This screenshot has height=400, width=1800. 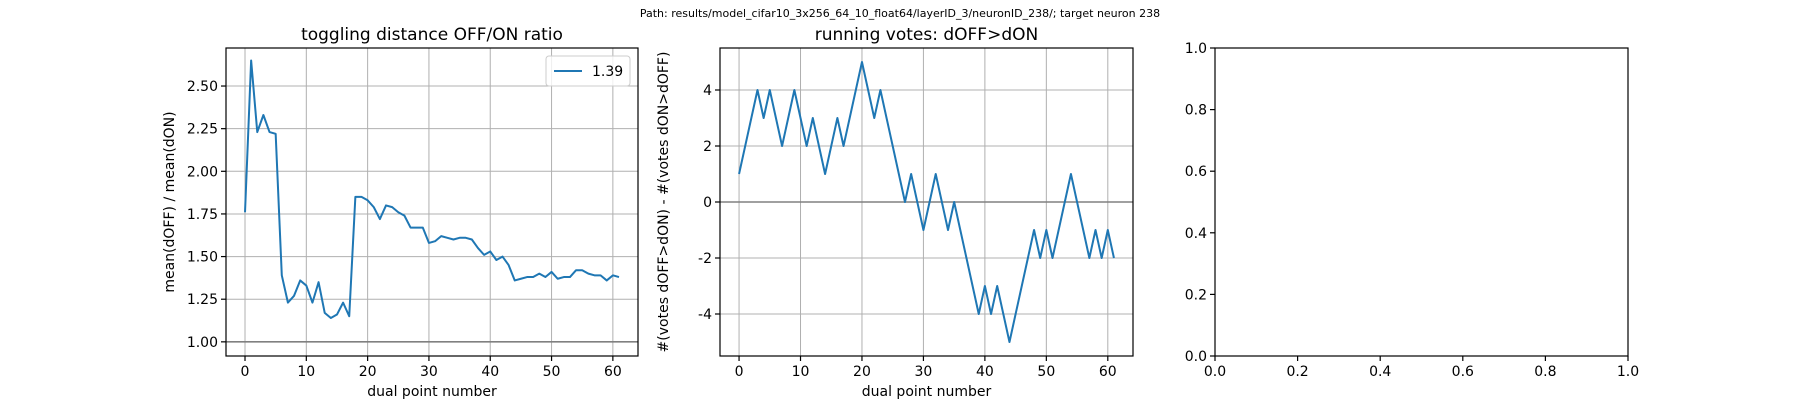 I want to click on y-tick-label: 0.0, so click(x=1196, y=357).